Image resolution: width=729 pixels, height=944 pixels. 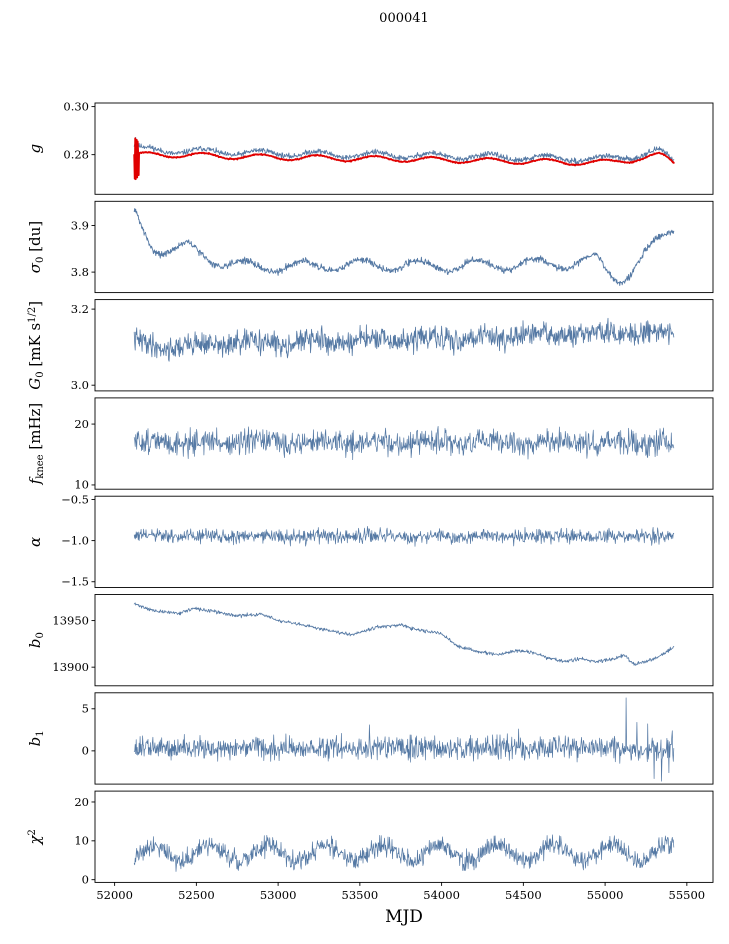 I want to click on y-tick-label: 13900, so click(x=70, y=667).